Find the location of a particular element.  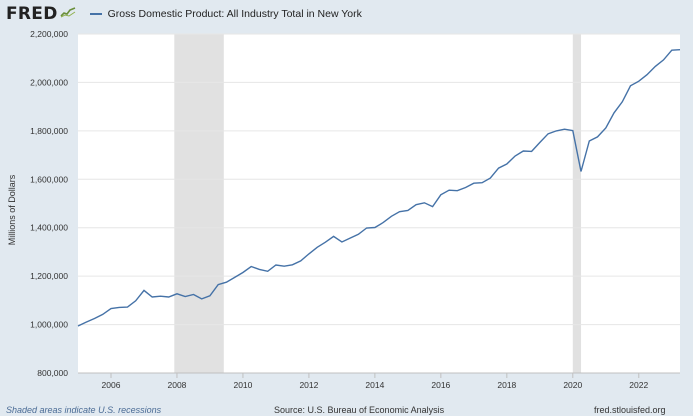

x-tick-label: 2008 is located at coordinates (176, 385).